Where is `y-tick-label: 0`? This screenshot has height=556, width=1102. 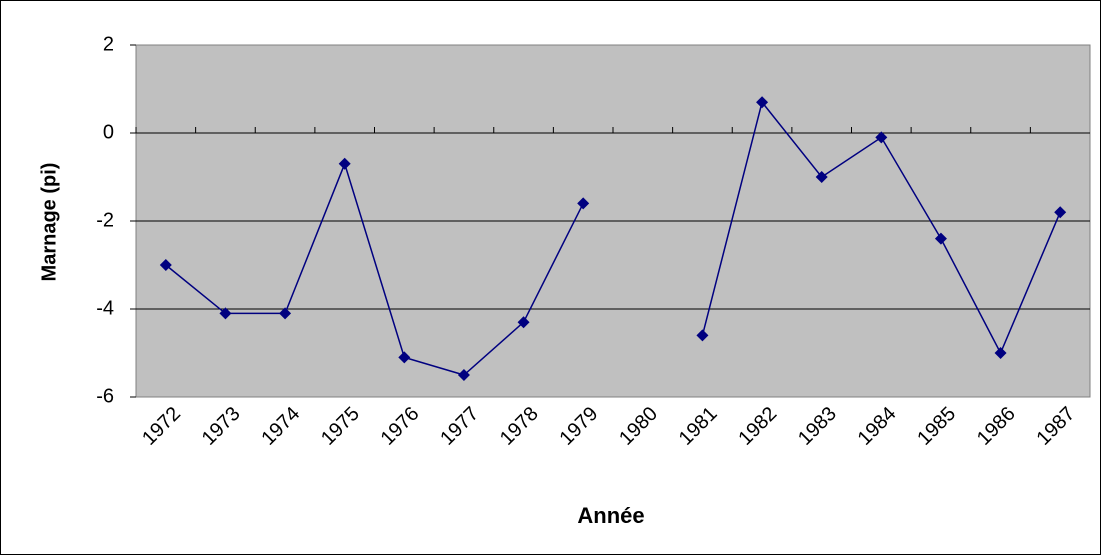 y-tick-label: 0 is located at coordinates (108, 132).